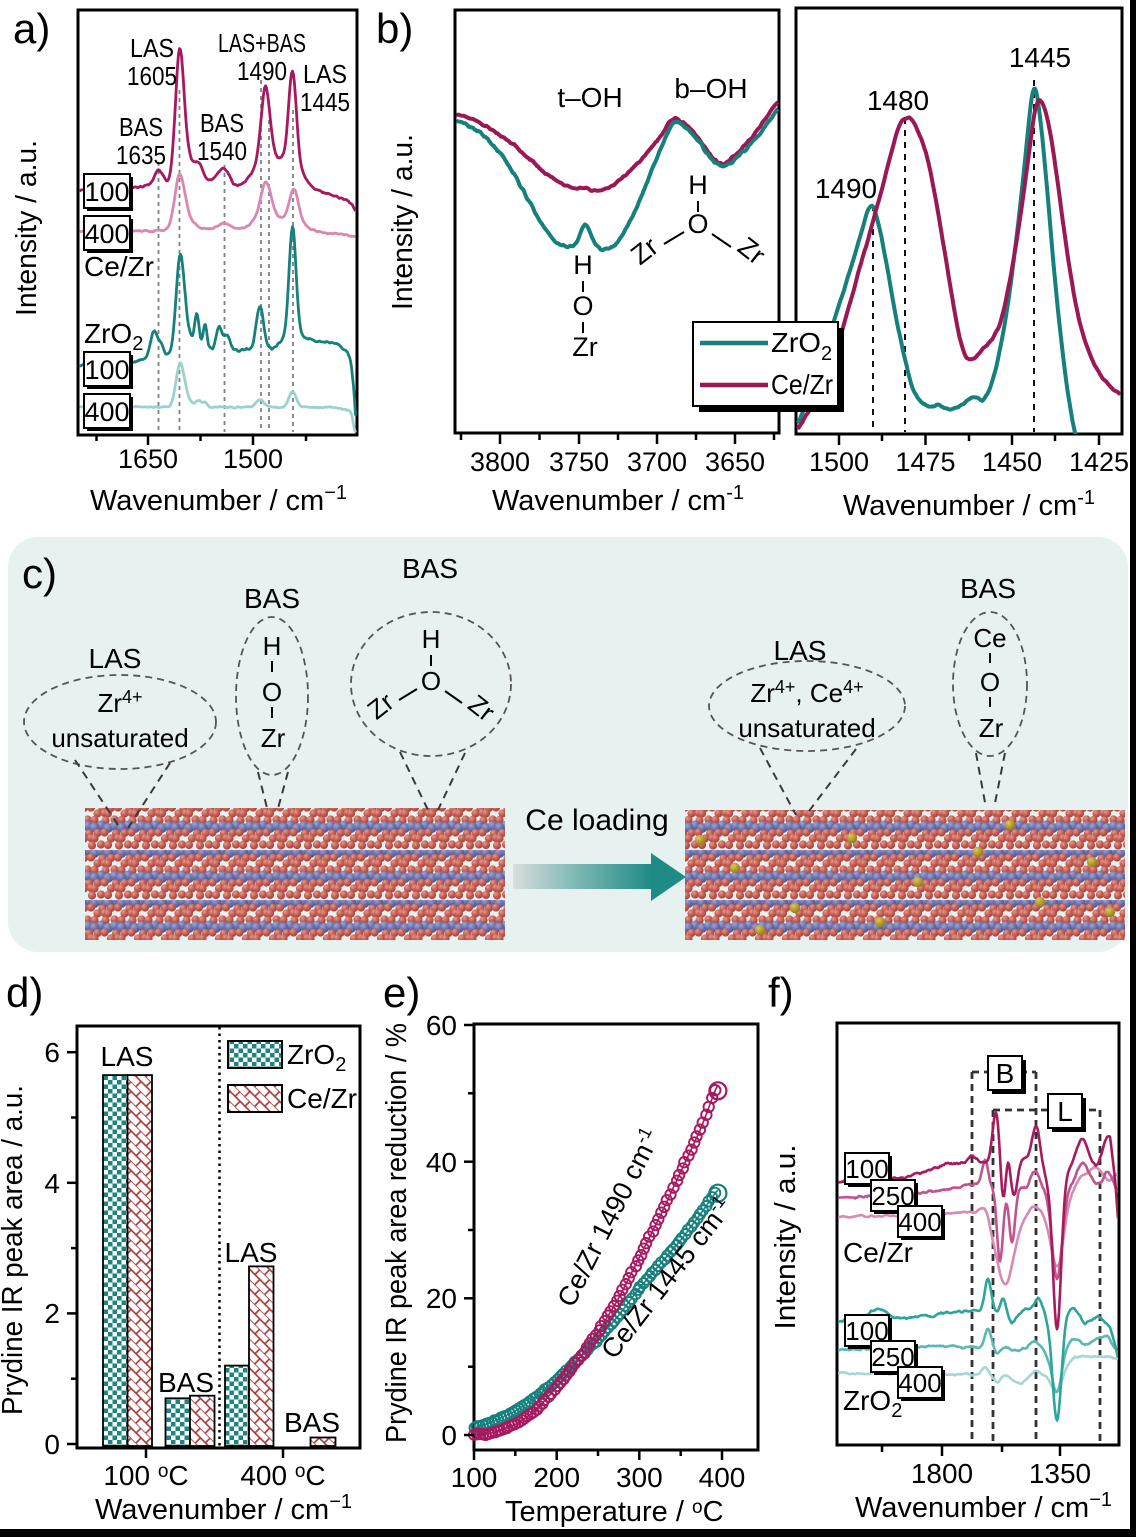 This screenshot has height=1537, width=1136. Describe the element at coordinates (222, 151) in the screenshot. I see `svg-text: 1540` at that location.